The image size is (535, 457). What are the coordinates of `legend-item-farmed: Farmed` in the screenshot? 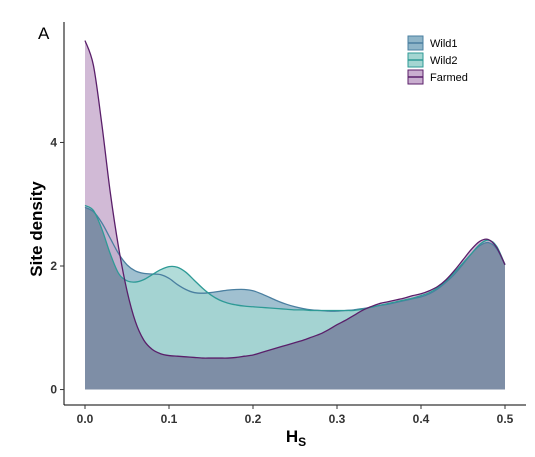 It's located at (437, 77).